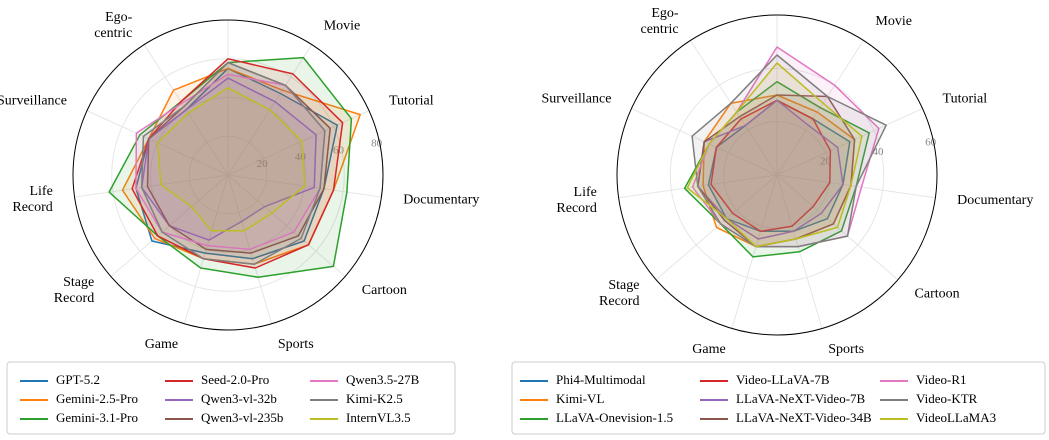 This screenshot has width=1049, height=440. I want to click on r-tick-label: 60, so click(931, 143).